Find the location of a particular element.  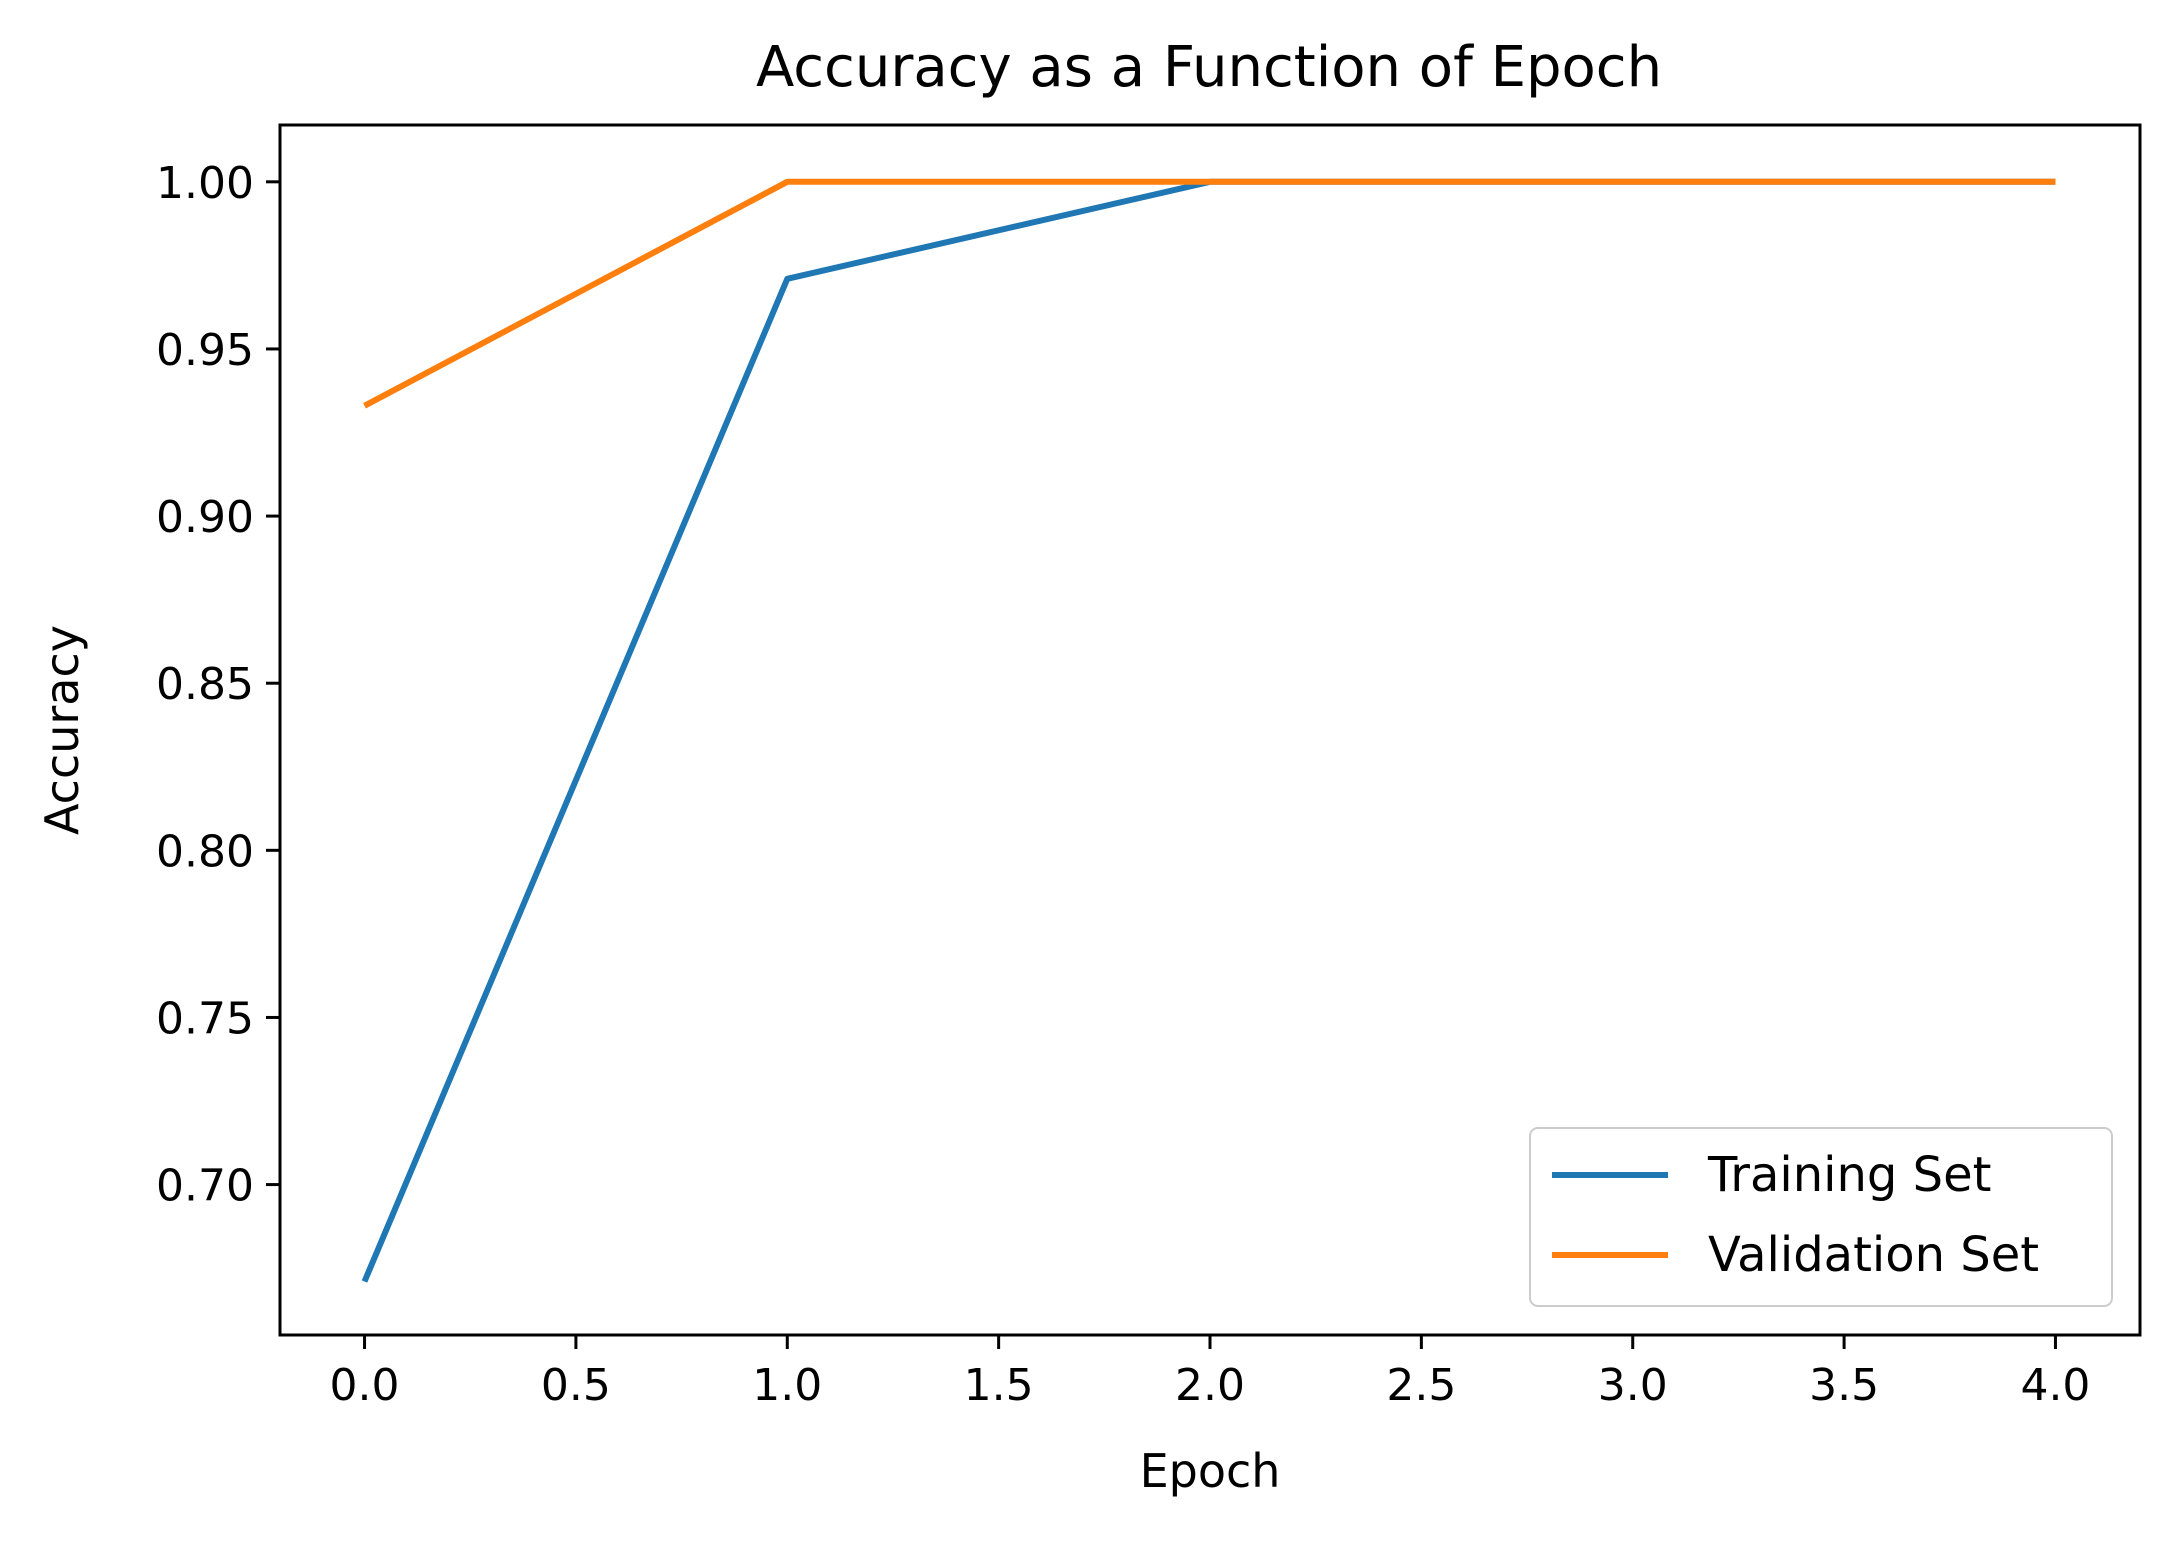

y-tick-label: 0.90 is located at coordinates (205, 517).